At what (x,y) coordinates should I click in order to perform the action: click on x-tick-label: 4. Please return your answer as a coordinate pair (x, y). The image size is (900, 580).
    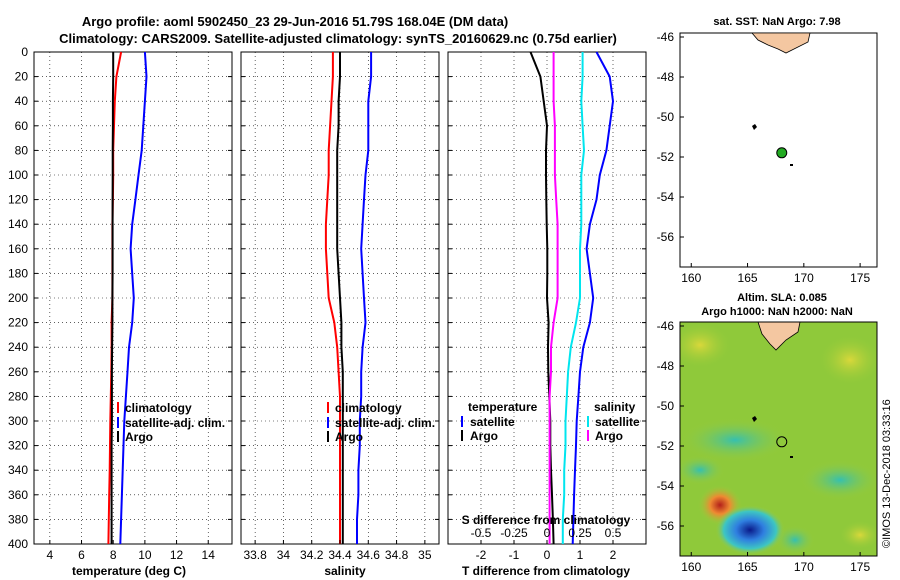
    Looking at the image, I should click on (49, 555).